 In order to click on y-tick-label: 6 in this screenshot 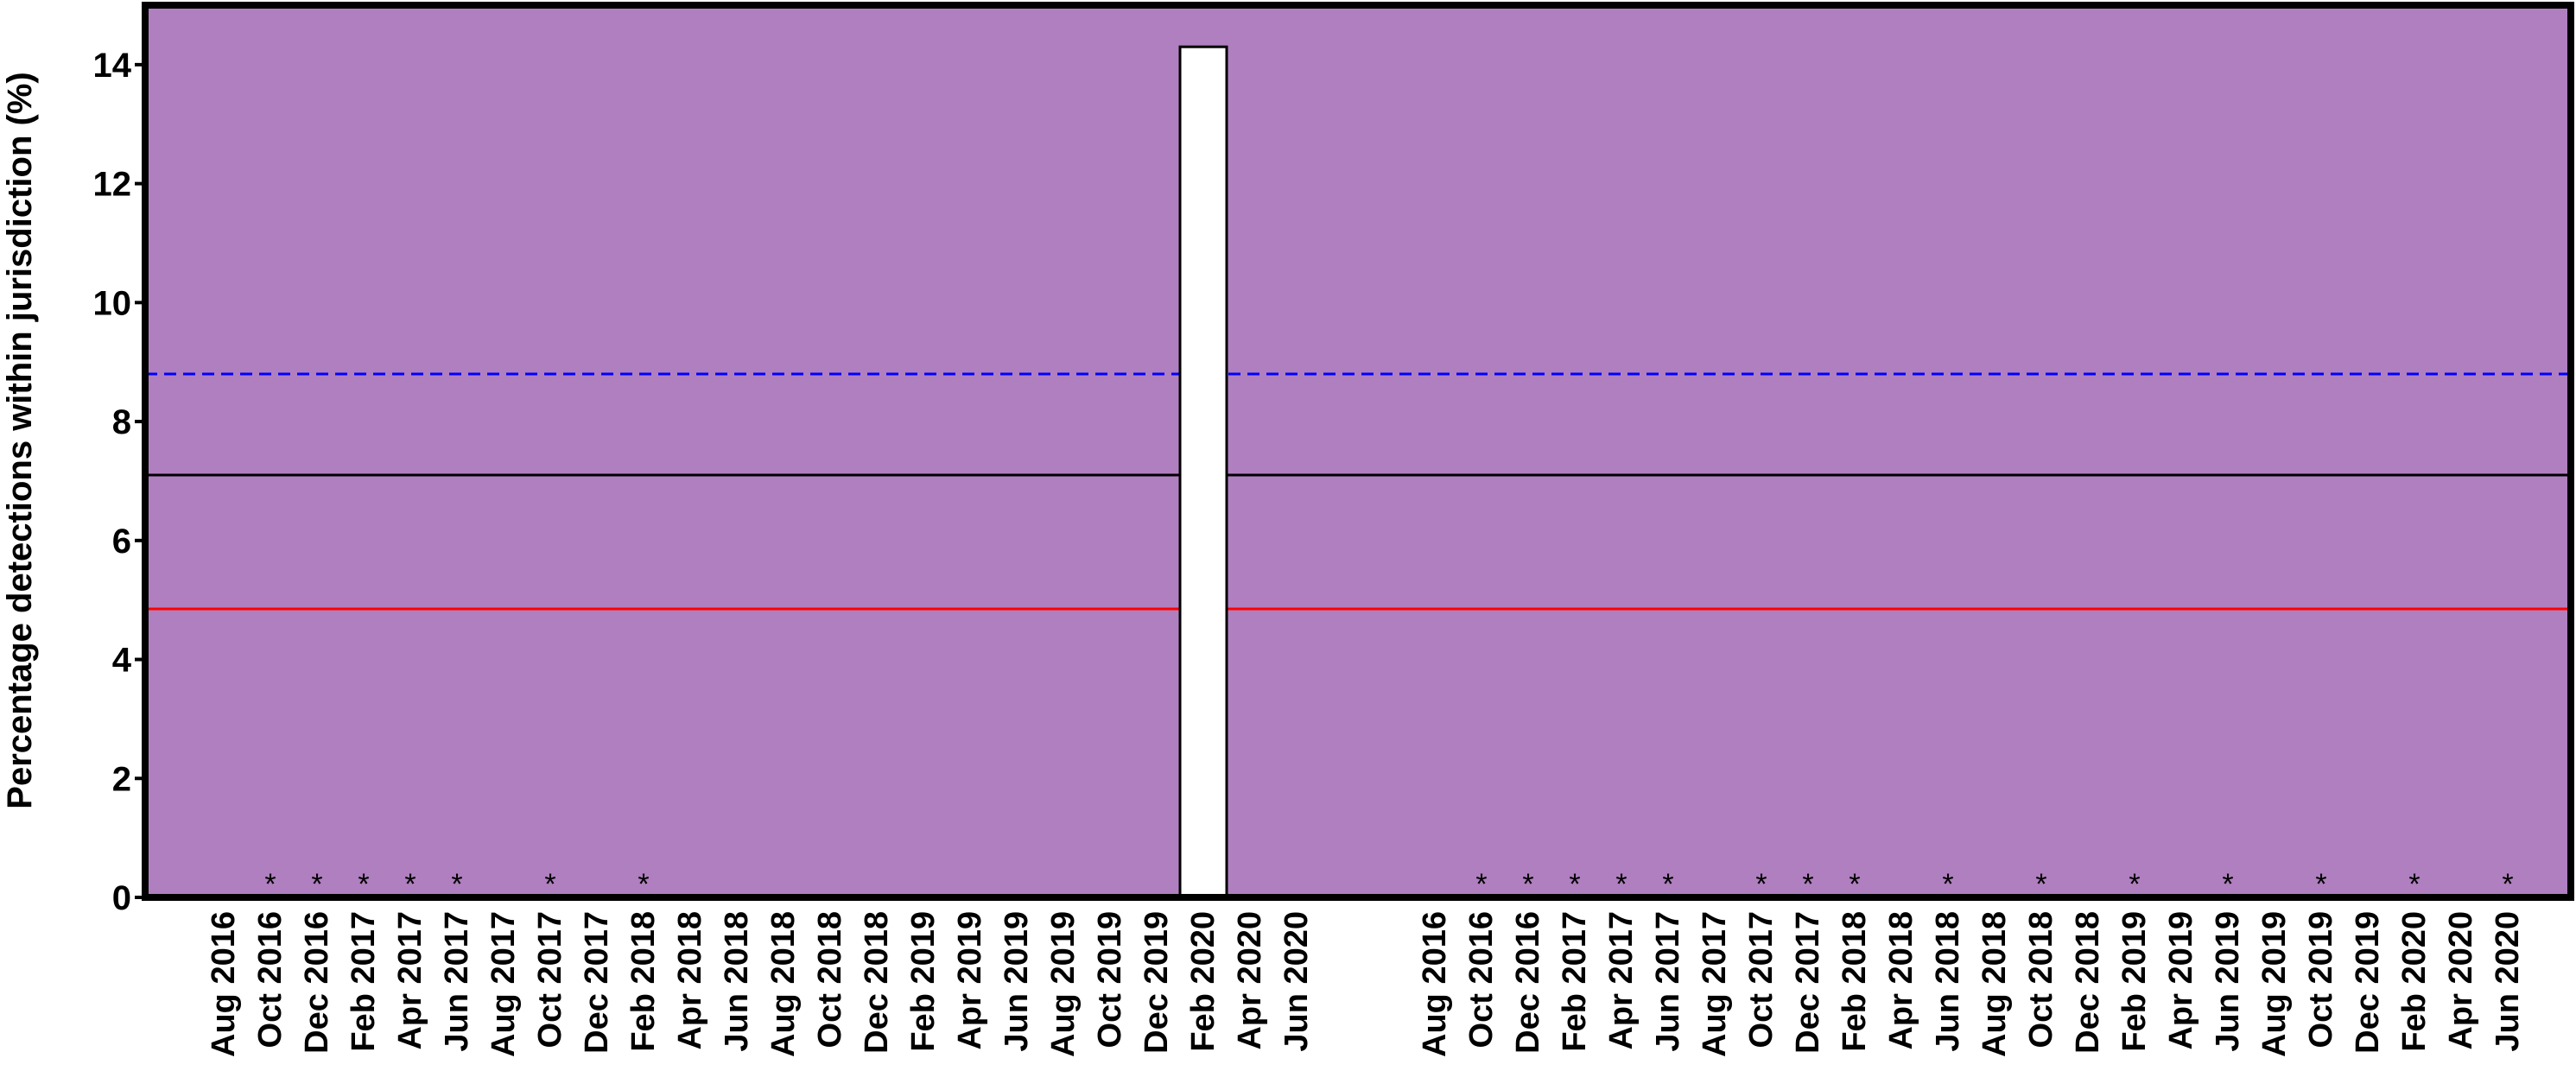, I will do `click(121, 542)`.